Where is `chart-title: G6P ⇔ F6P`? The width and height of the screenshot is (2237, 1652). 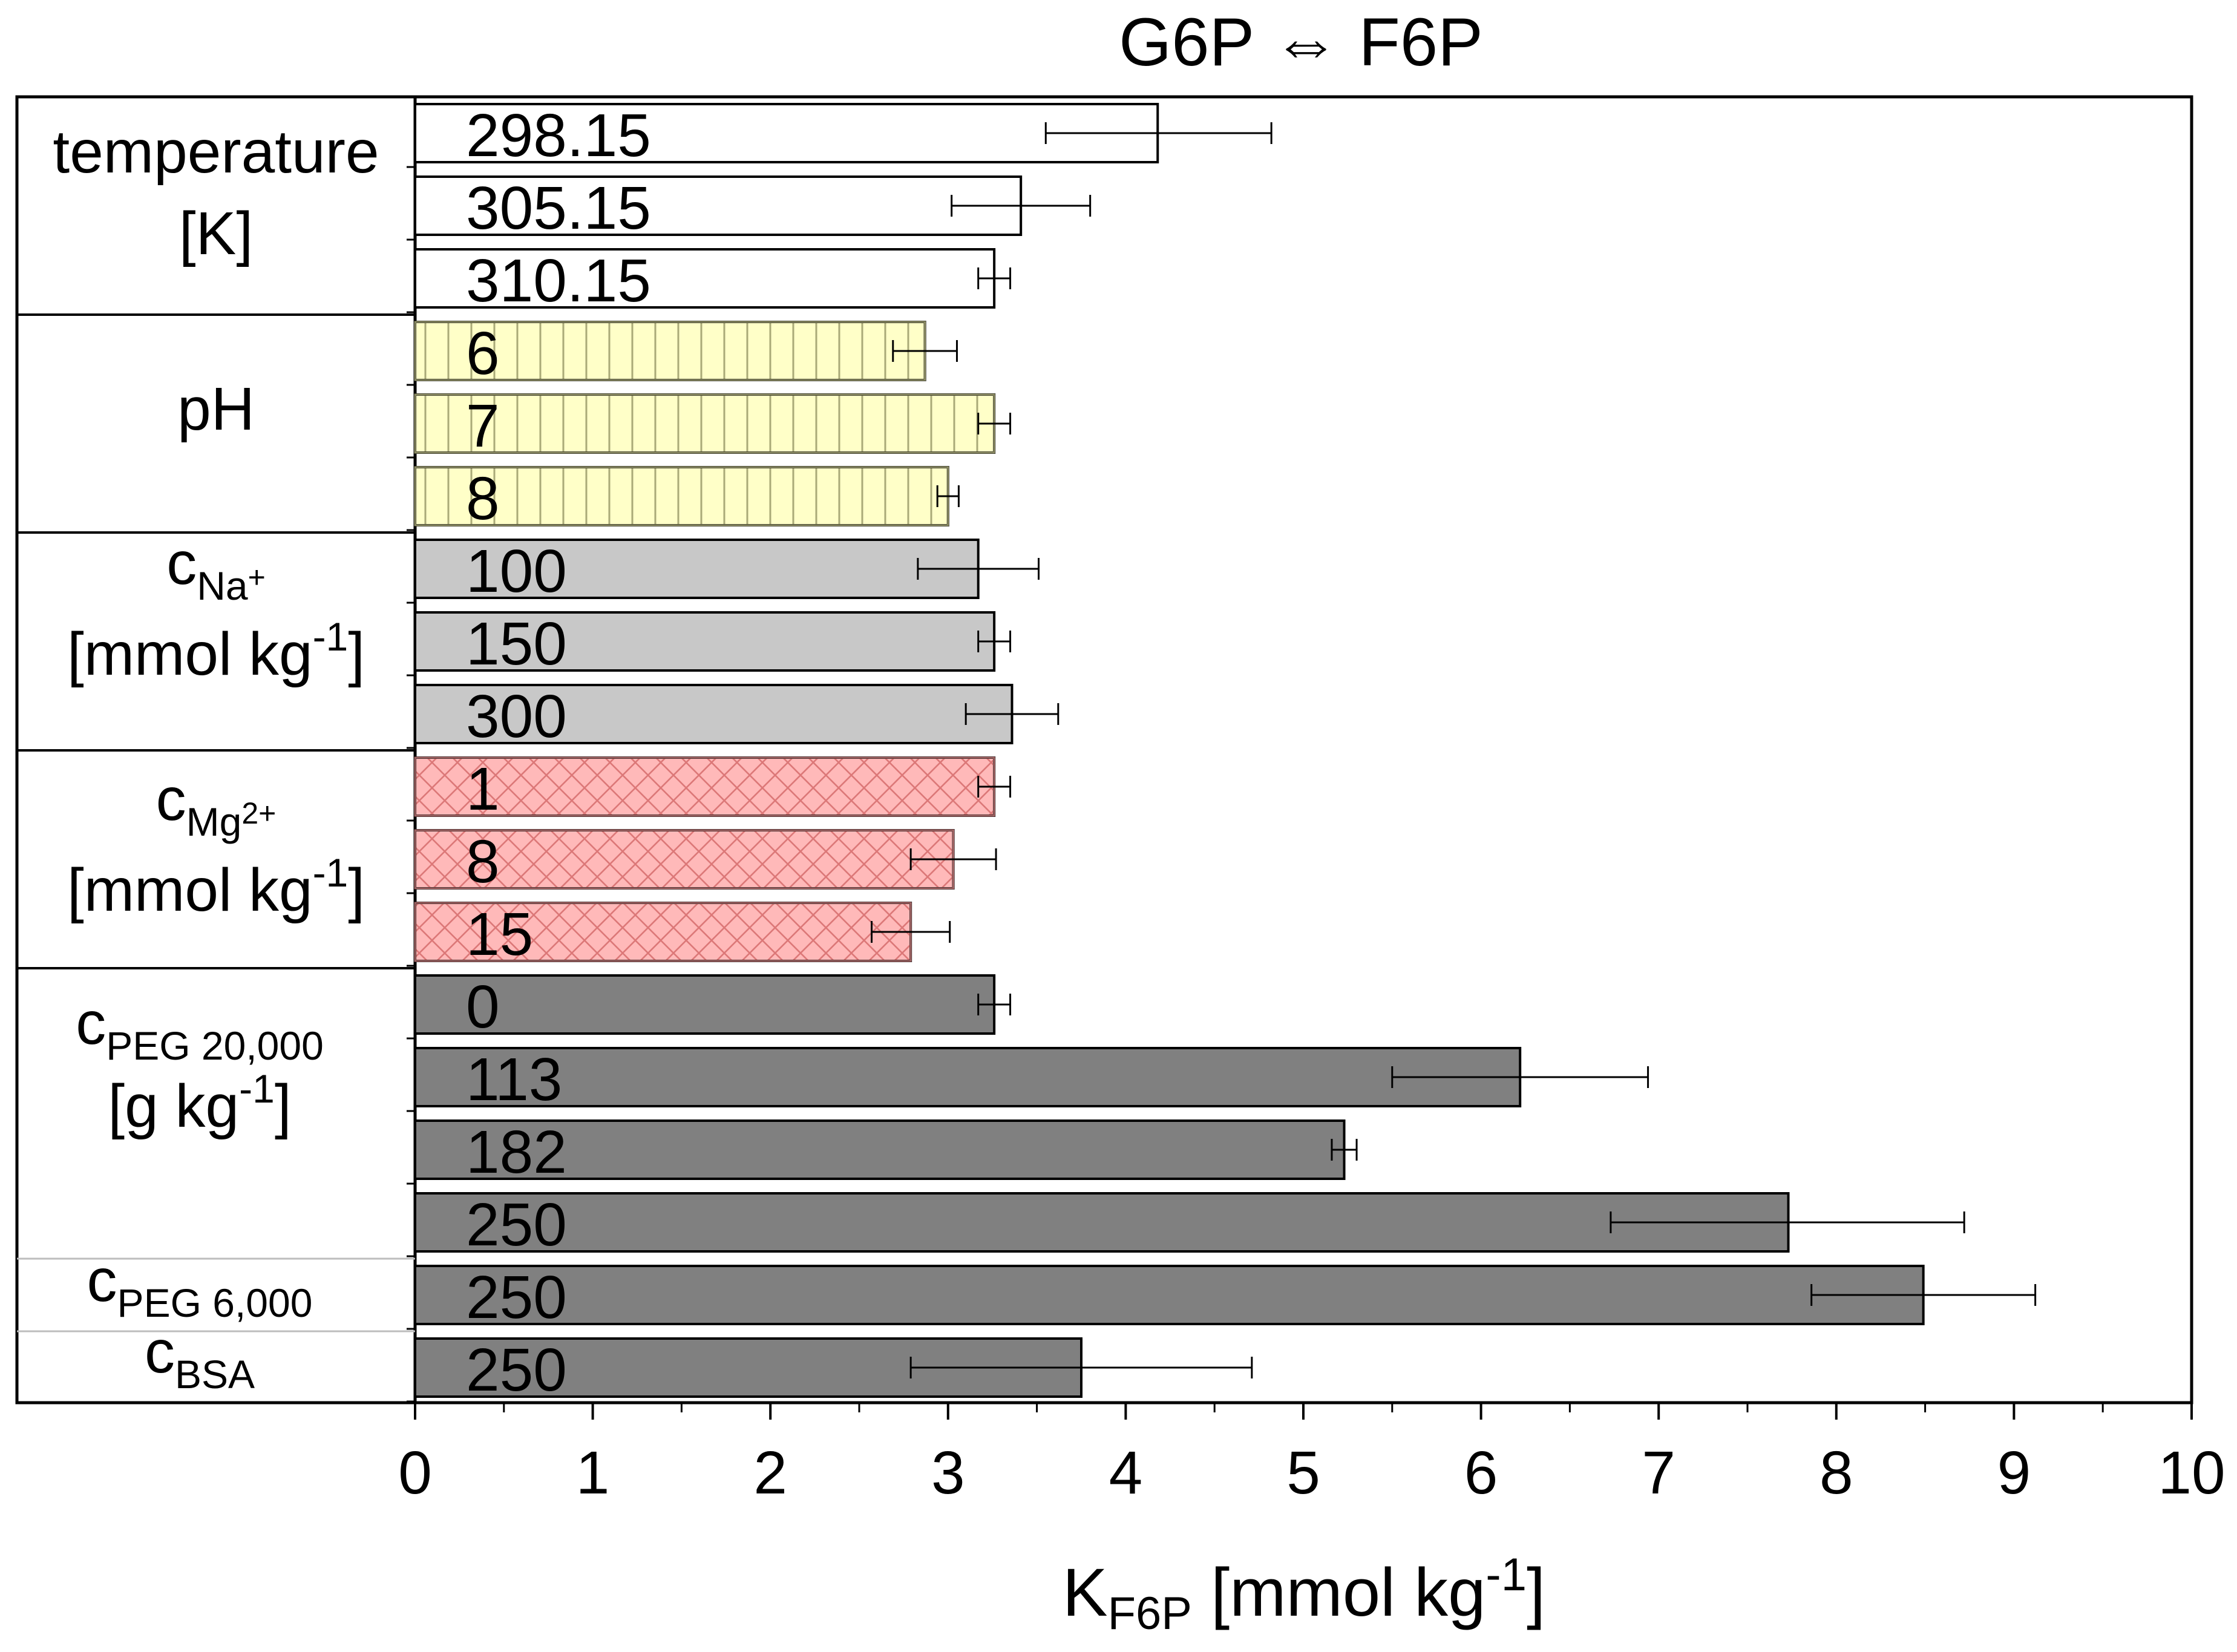
chart-title: G6P ⇔ F6P is located at coordinates (1301, 42).